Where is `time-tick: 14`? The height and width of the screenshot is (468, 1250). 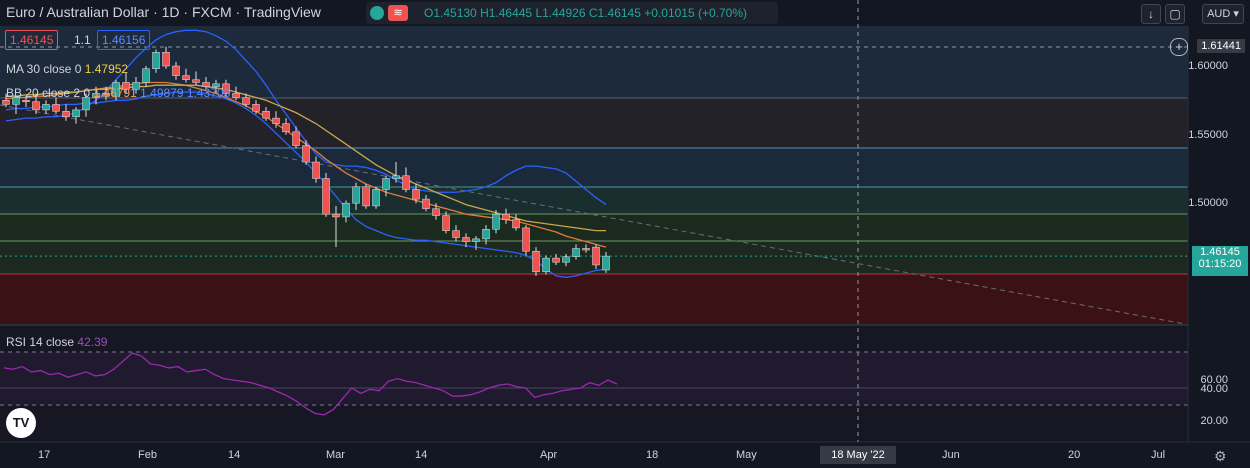
time-tick: 14 is located at coordinates (234, 455).